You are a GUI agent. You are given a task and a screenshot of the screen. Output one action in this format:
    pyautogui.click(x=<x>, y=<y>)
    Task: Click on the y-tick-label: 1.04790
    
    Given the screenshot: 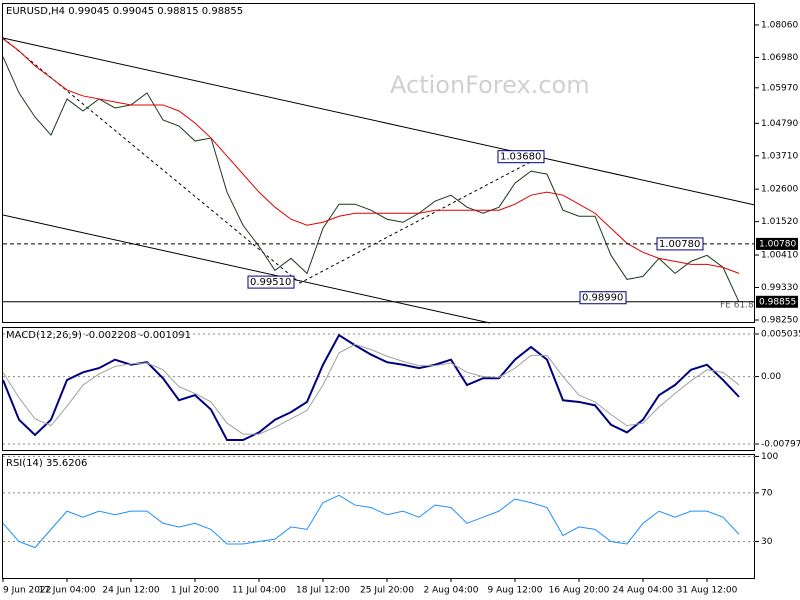 What is the action you would take?
    pyautogui.click(x=779, y=124)
    